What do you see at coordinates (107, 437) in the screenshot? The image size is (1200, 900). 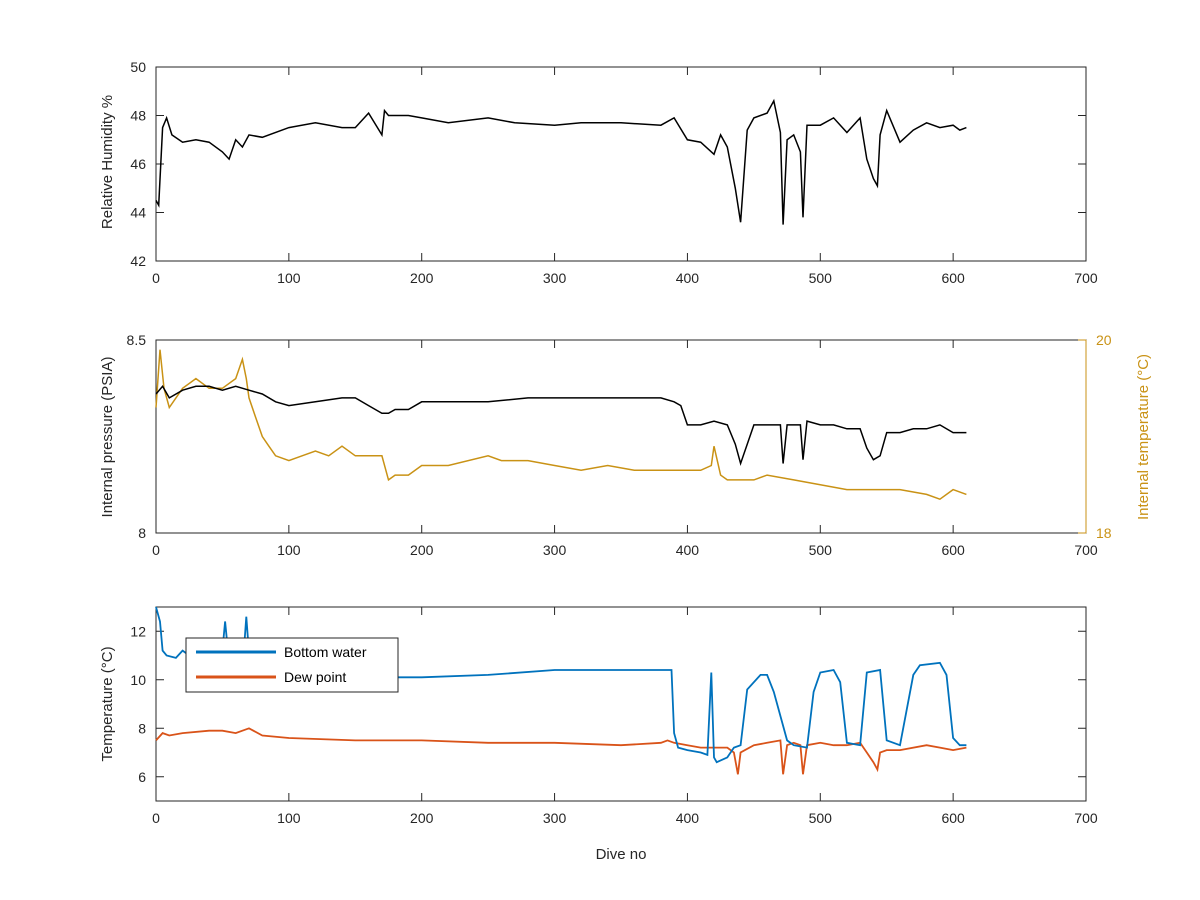 I see `pressure-y-axis-label: Internal pressure (PSIA)` at bounding box center [107, 437].